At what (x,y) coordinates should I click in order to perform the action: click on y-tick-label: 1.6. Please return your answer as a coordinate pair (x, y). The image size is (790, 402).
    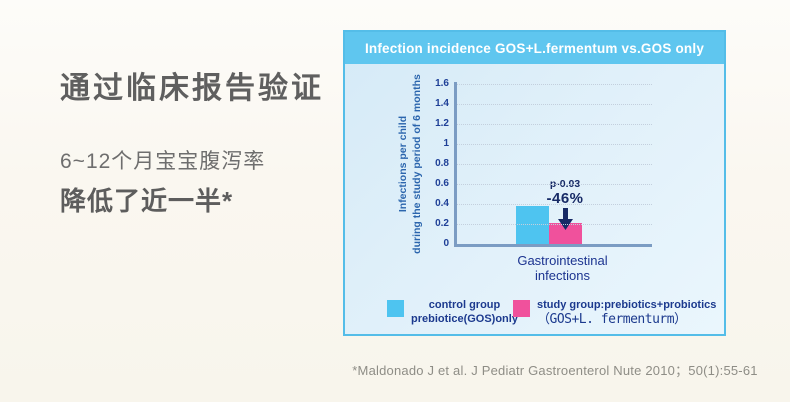
    Looking at the image, I should click on (442, 83).